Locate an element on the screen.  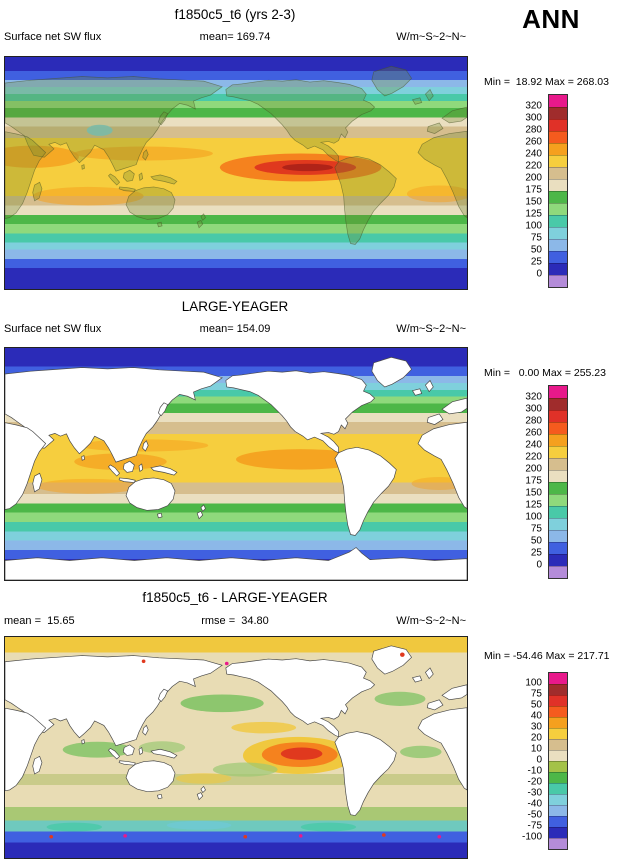
colorbar-tick-label: 20 is located at coordinates (536, 738).